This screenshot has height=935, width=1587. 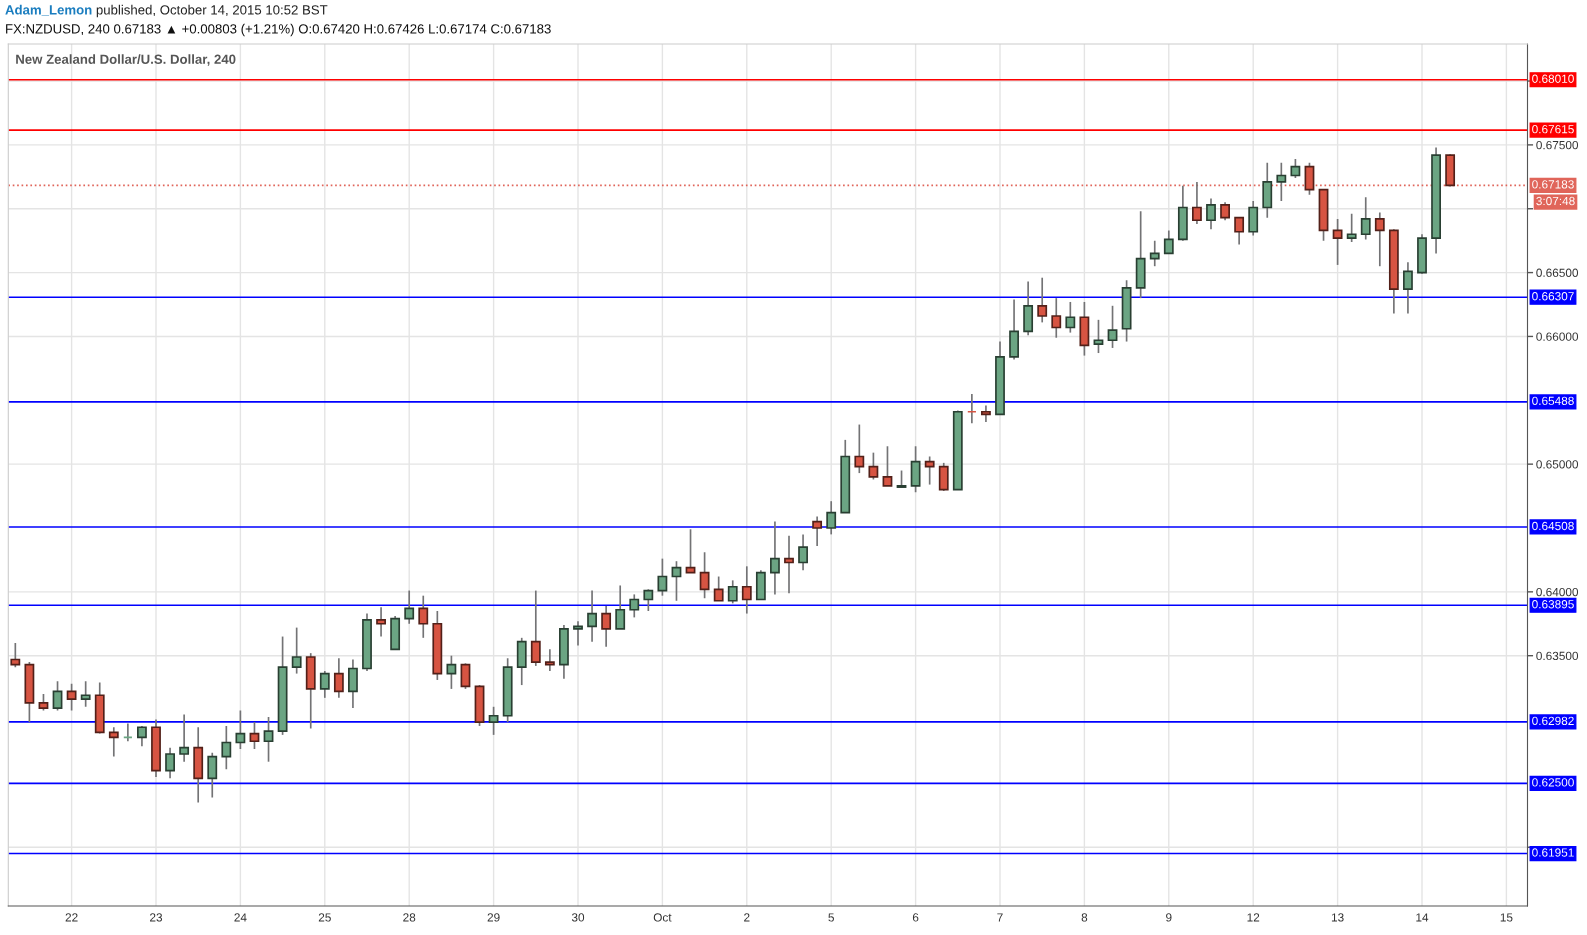 What do you see at coordinates (1553, 129) in the screenshot?
I see `ref-line-label: 0.67615` at bounding box center [1553, 129].